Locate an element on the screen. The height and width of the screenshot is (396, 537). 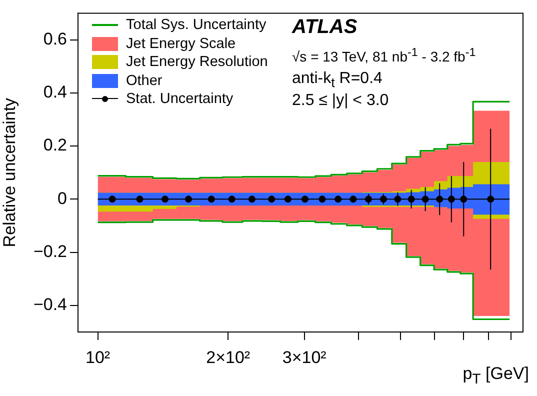
x-tick-label: 2×10² is located at coordinates (228, 357).